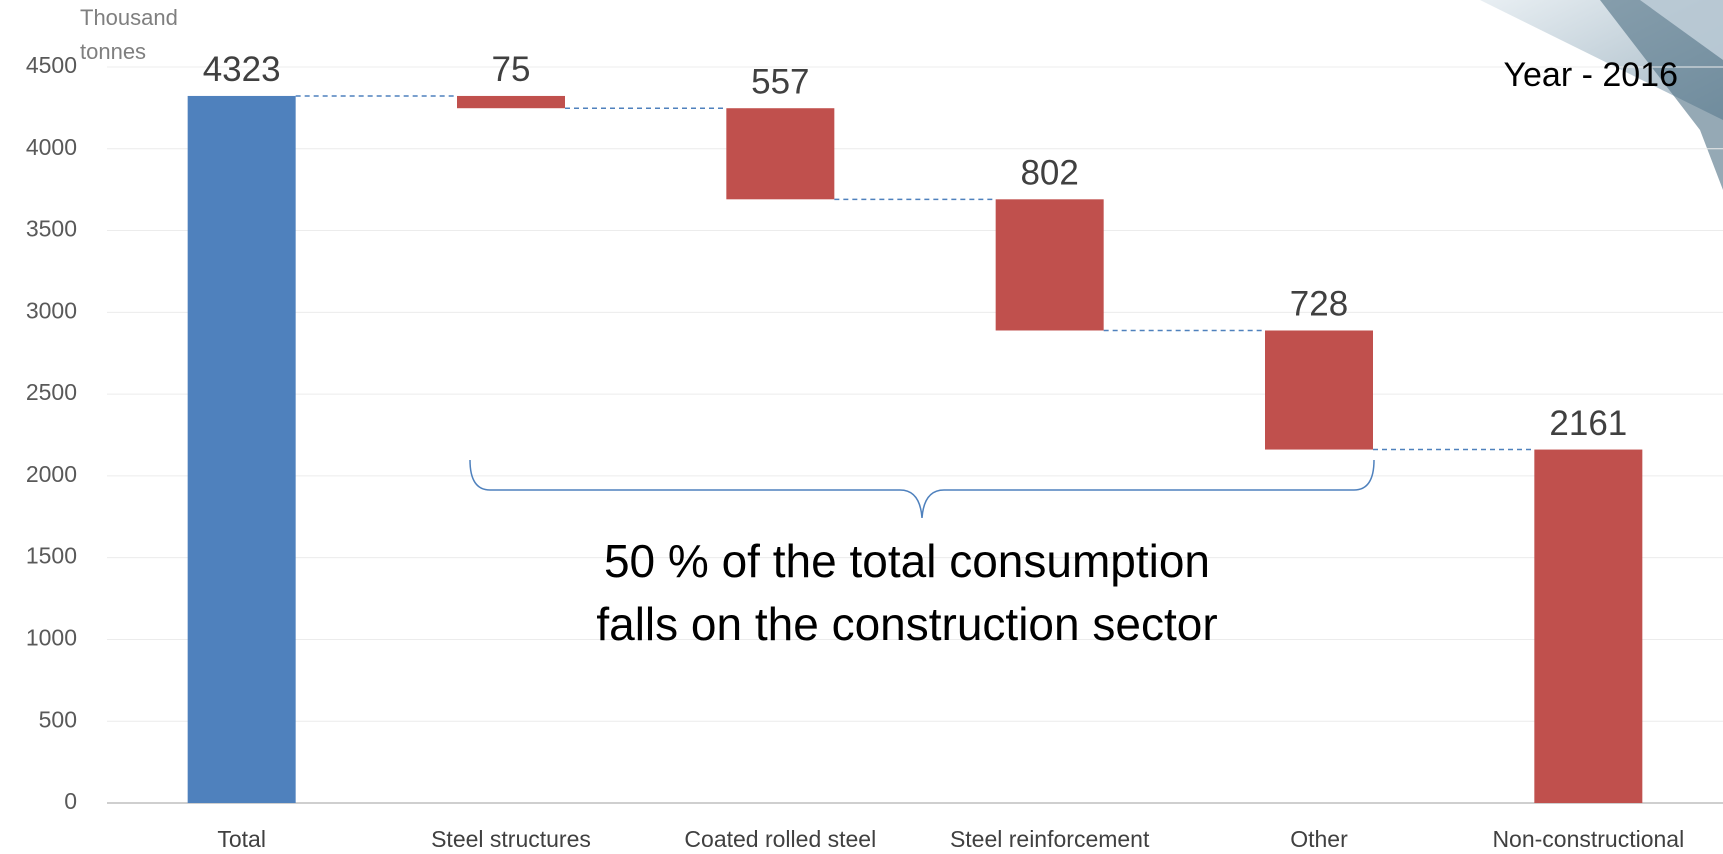 The width and height of the screenshot is (1723, 854). I want to click on y-axis-label: Thousand, so click(129, 17).